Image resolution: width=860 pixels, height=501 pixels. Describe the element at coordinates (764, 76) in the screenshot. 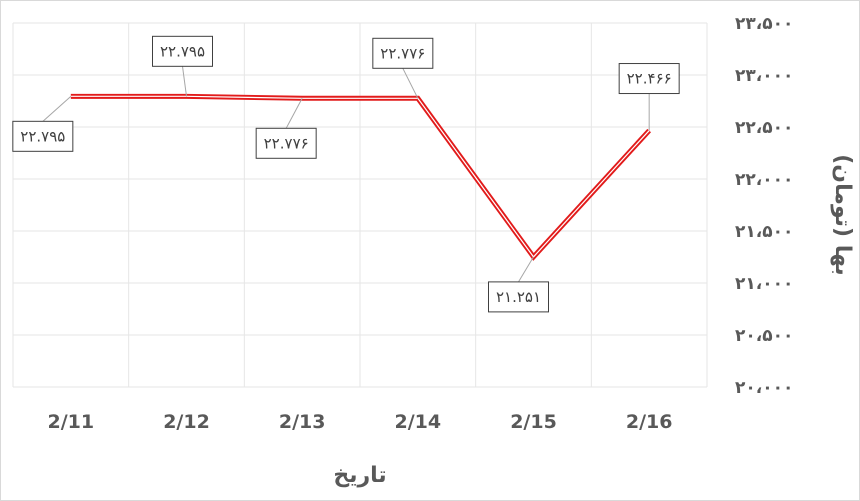

I see `y-tick-label: ۲۳،۰۰۰` at that location.